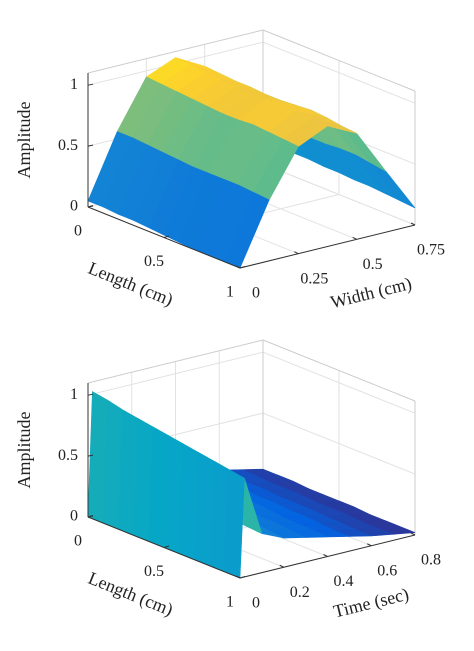 This screenshot has height=651, width=474. I want to click on y-tick-label: 0.2, so click(300, 592).